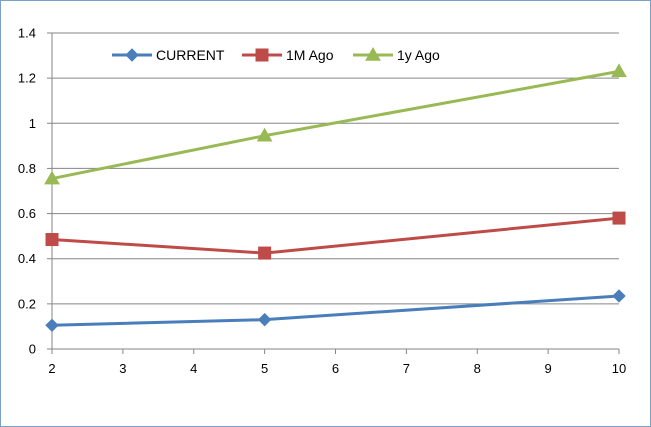 This screenshot has width=651, height=427. I want to click on y-tick-label: 0.8, so click(27, 168).